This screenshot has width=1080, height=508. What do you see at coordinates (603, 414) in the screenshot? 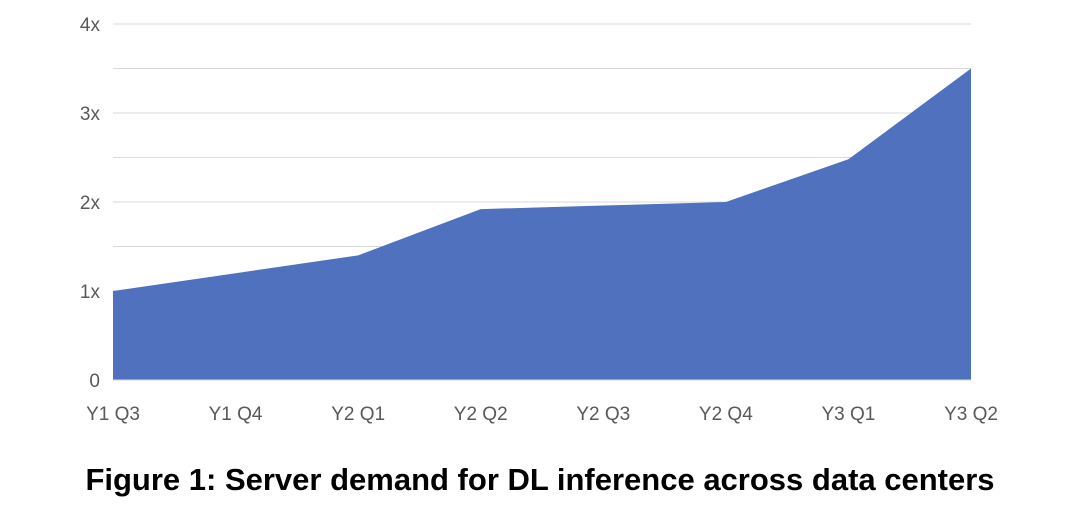
I see `x-tick-label: Y2 Q3` at bounding box center [603, 414].